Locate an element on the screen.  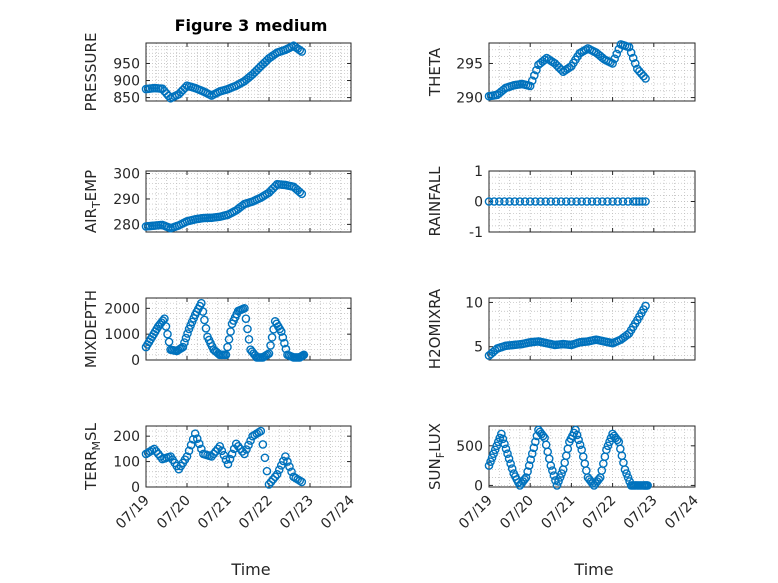
y-tick-label: 290 is located at coordinates (469, 99).